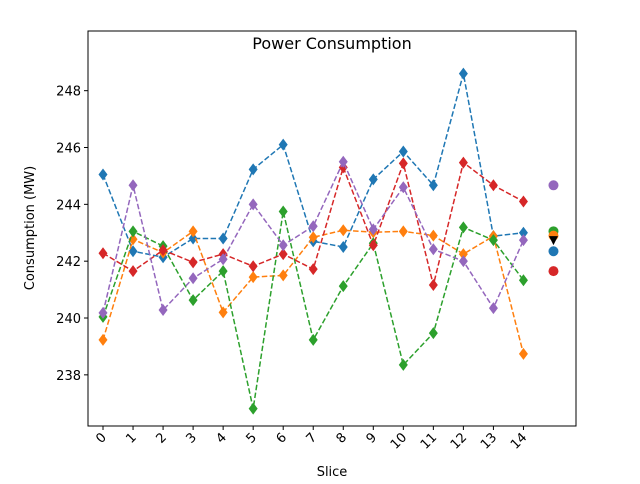  Describe the element at coordinates (68, 319) in the screenshot. I see `y-tick-label: 240` at that location.